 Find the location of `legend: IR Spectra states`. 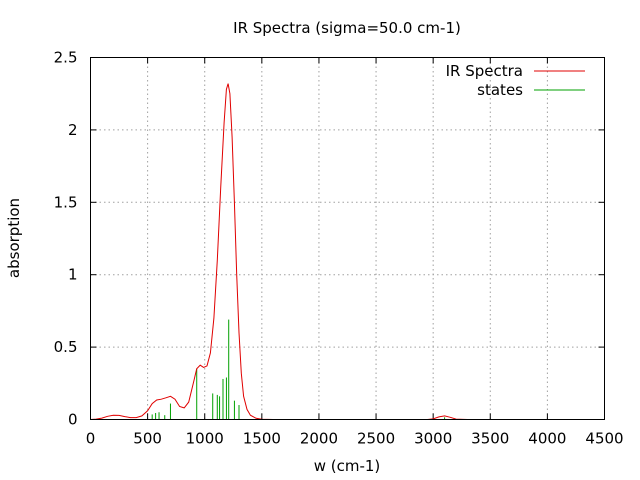

legend: IR Spectra states is located at coordinates (515, 80).